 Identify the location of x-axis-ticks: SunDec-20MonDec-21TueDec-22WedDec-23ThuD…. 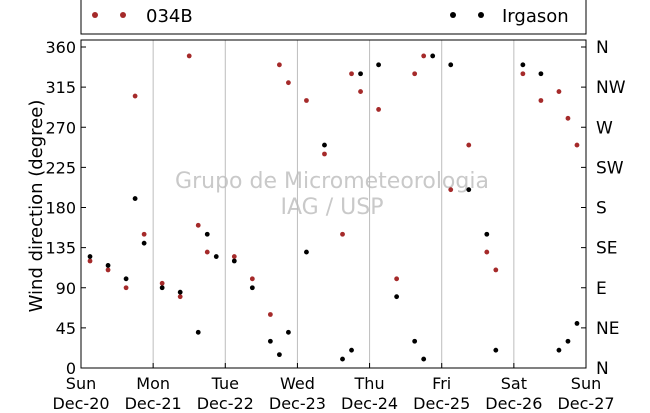
(333, 388).